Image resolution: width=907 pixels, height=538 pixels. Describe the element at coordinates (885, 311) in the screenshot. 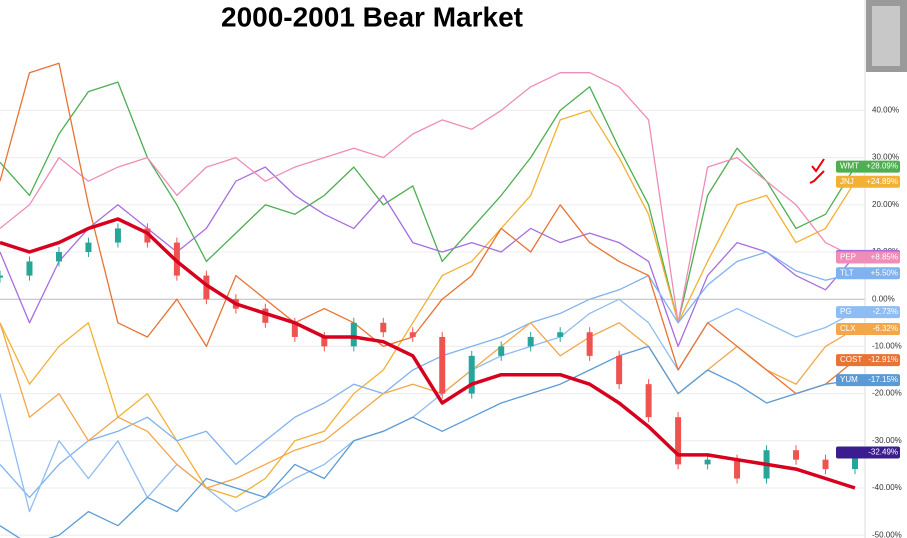

I see `end-label: -2.73%` at that location.